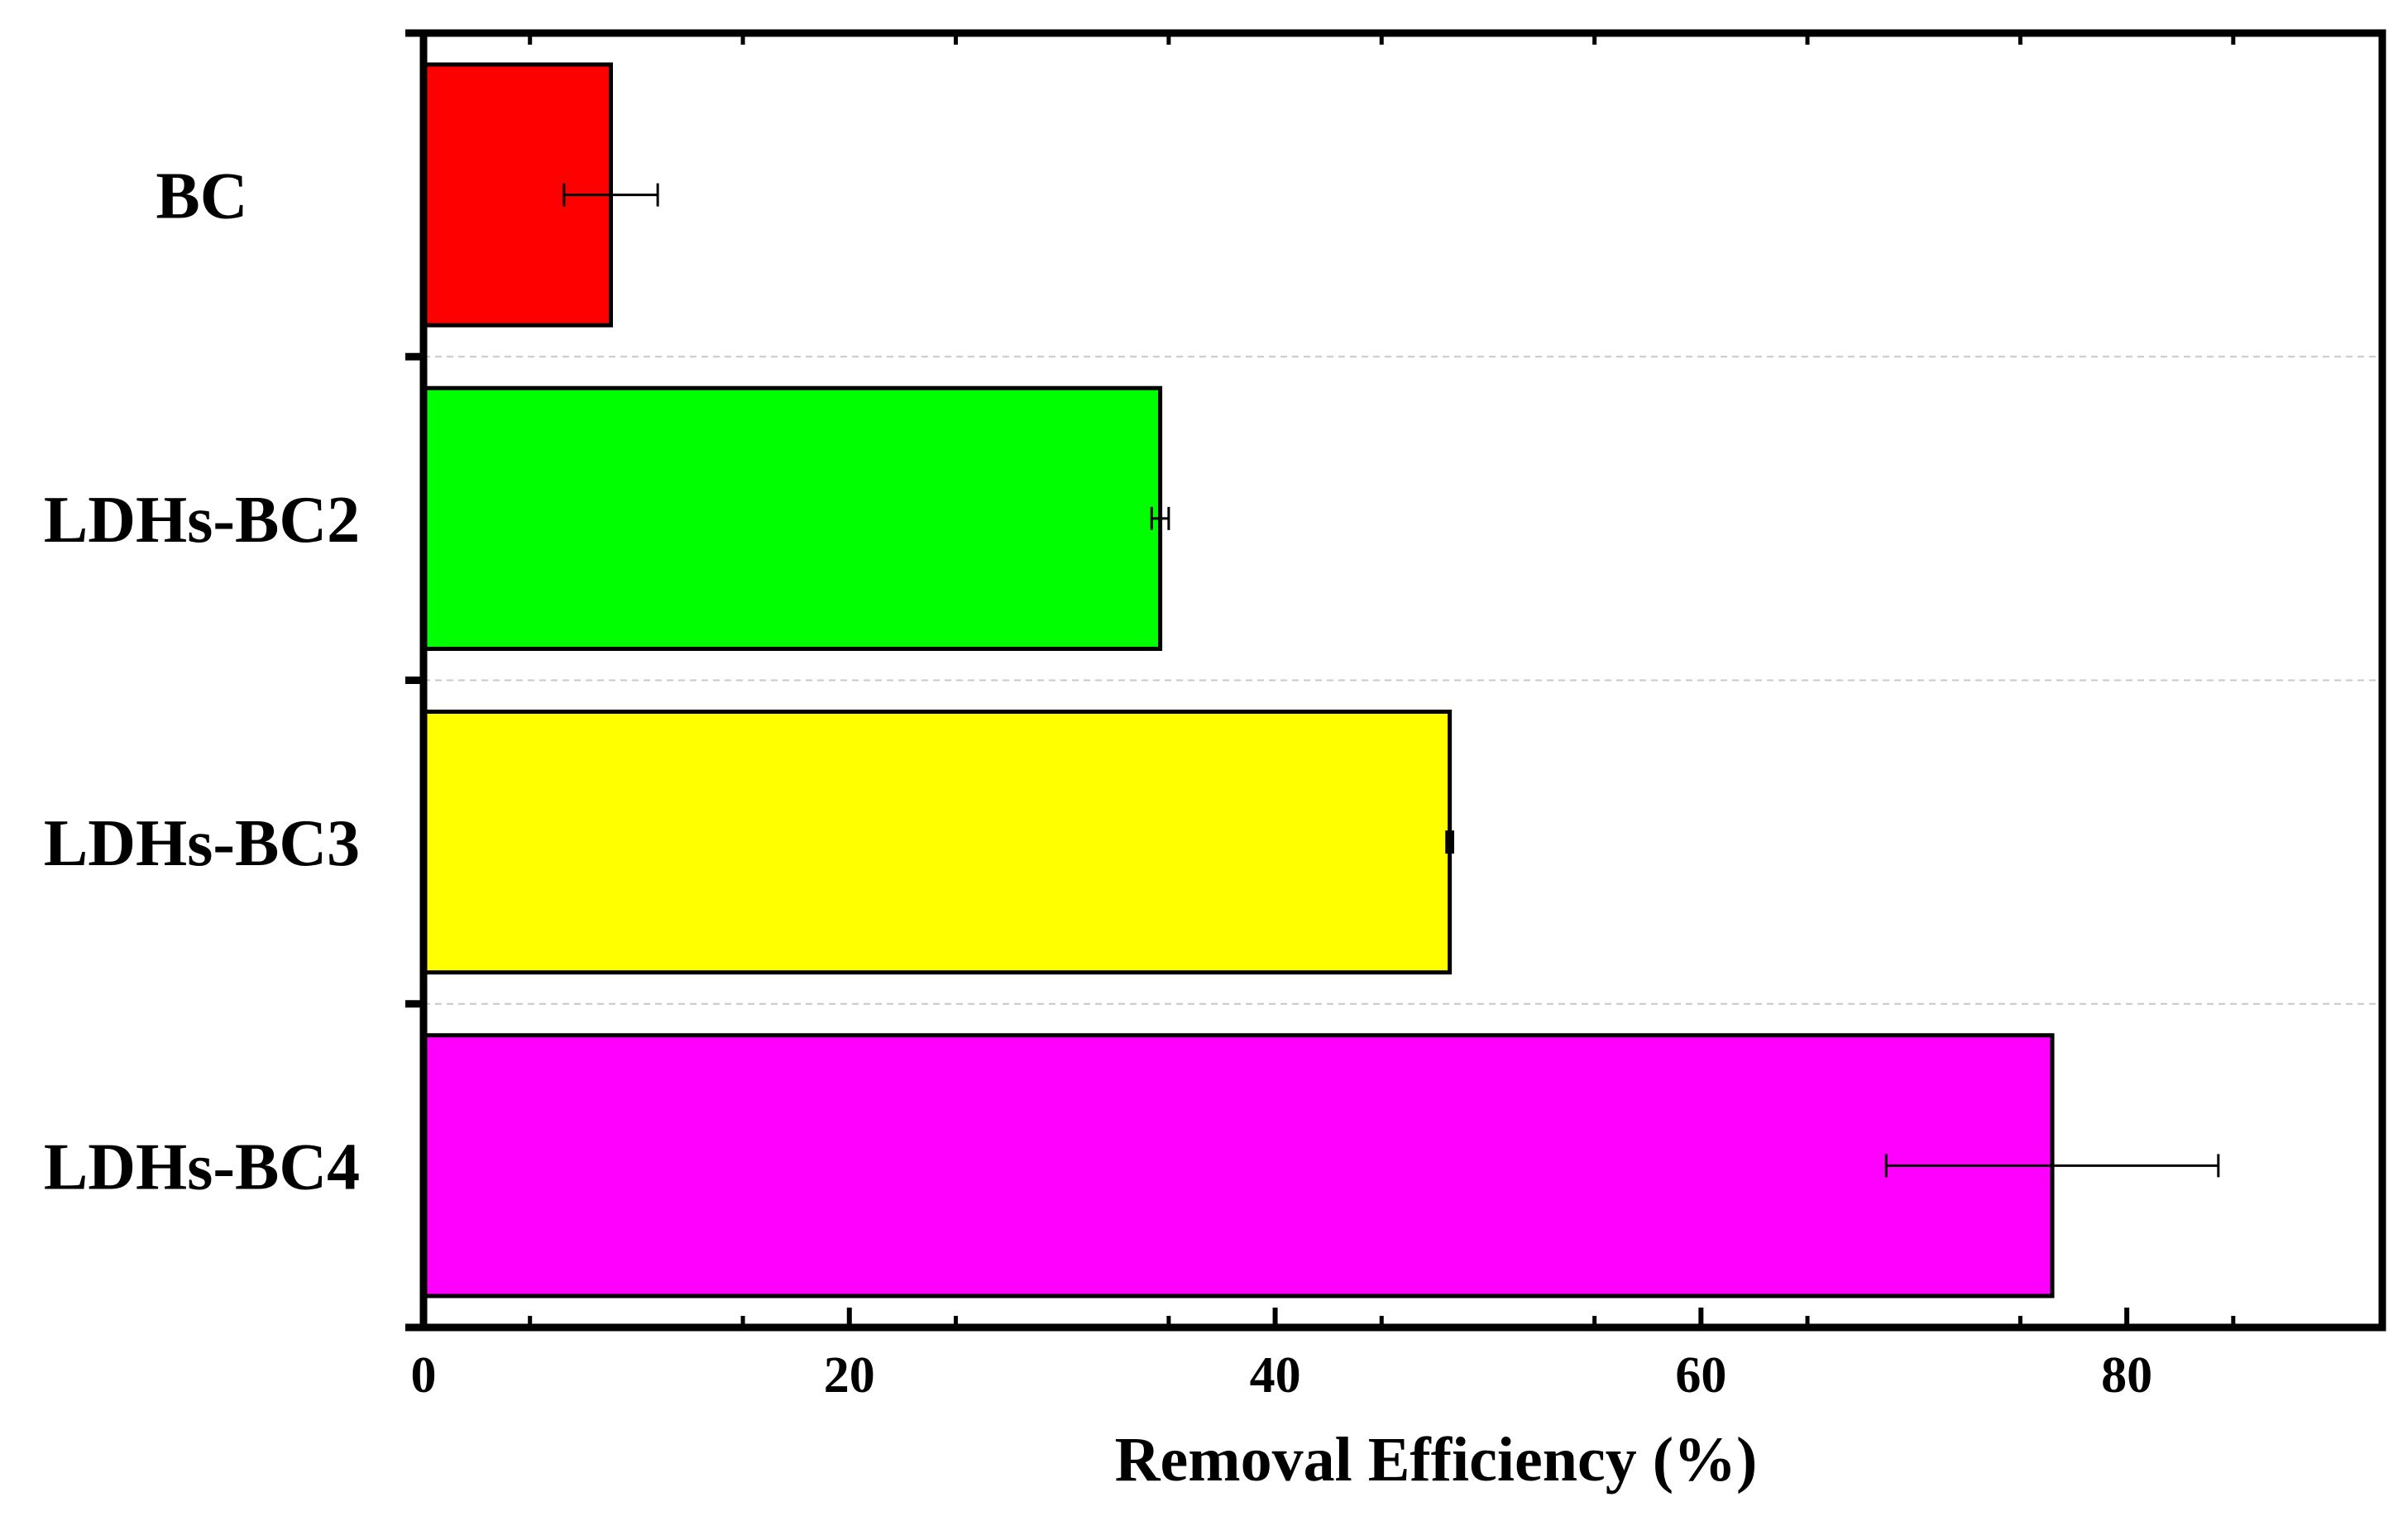  I want to click on category-label: LDHs-BC3, so click(202, 843).